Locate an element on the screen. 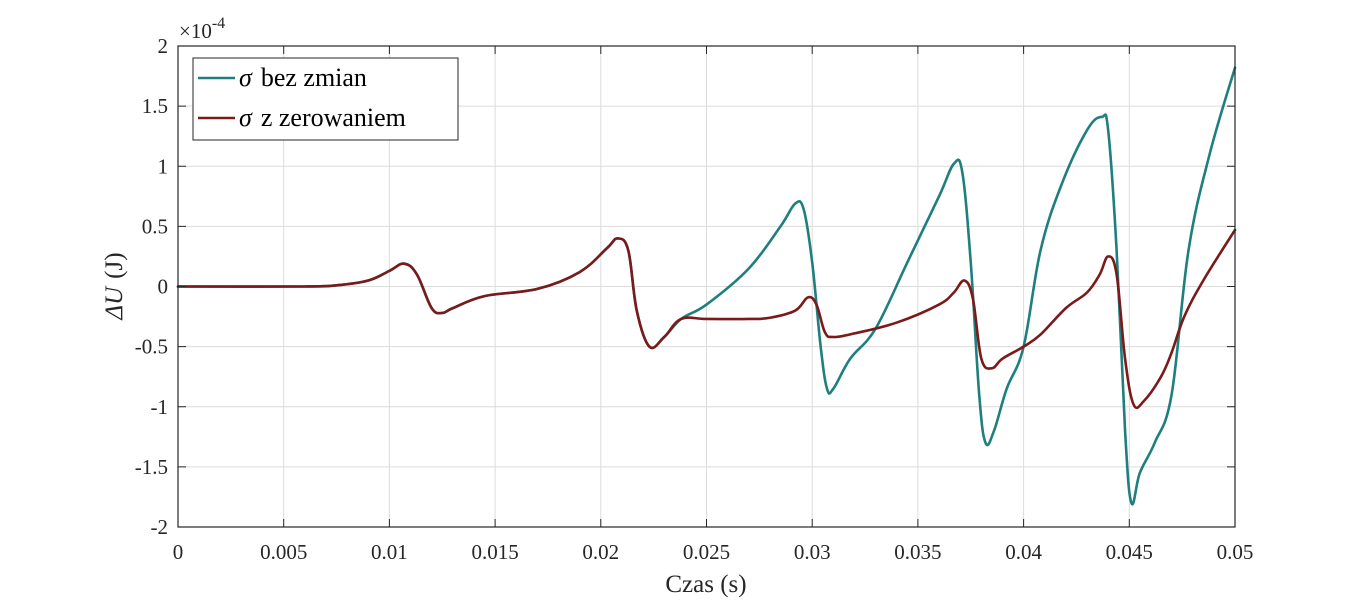 This screenshot has height=604, width=1366. legend-box is located at coordinates (325, 99).